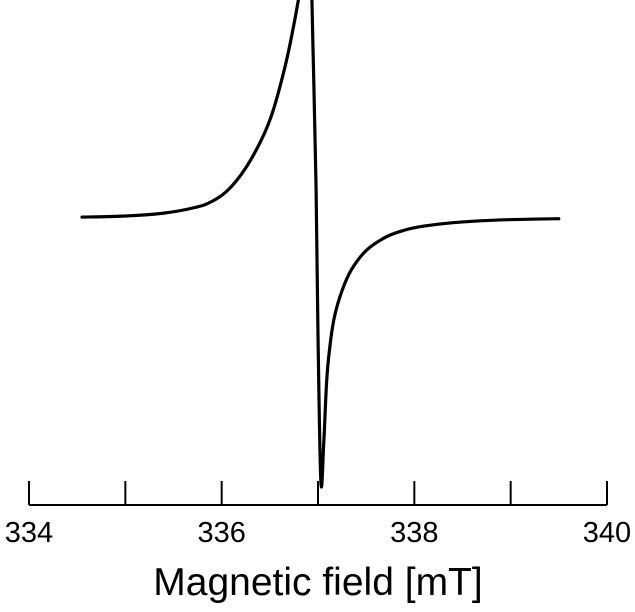 The image size is (635, 612). Describe the element at coordinates (29, 533) in the screenshot. I see `x-tick-label: 334` at that location.